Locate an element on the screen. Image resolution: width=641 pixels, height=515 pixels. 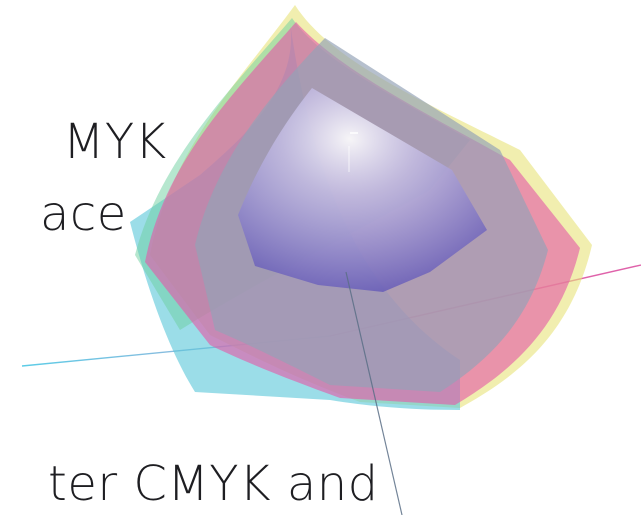
caption-line-3: ter CMYK and is located at coordinates (213, 484).